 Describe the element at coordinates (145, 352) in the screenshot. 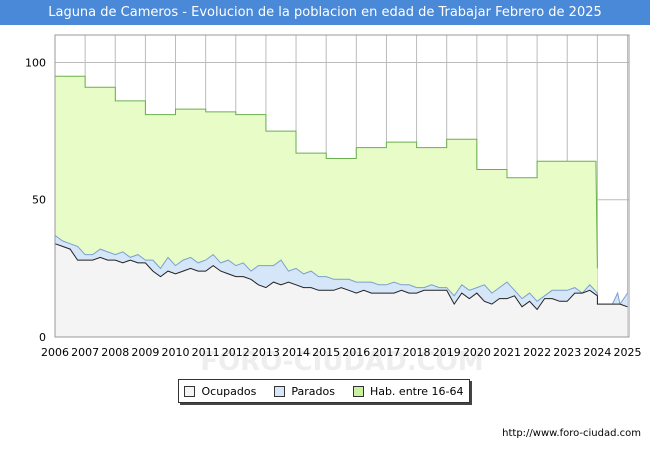

I see `x-tick-label: 2009` at that location.